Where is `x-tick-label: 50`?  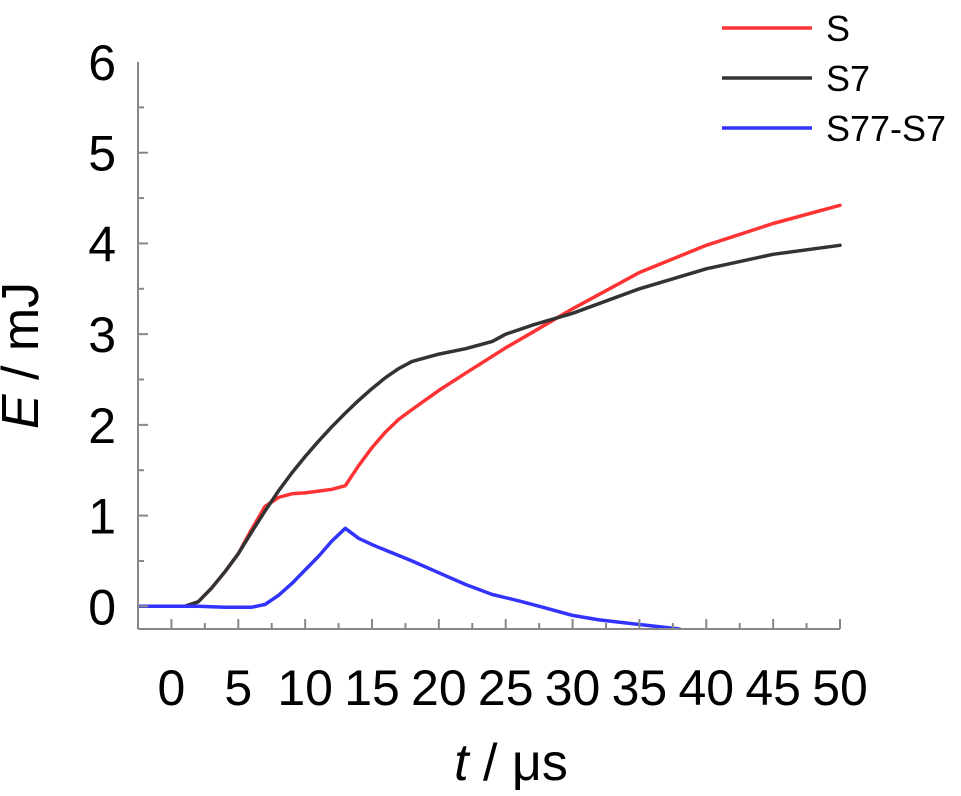
x-tick-label: 50 is located at coordinates (840, 688).